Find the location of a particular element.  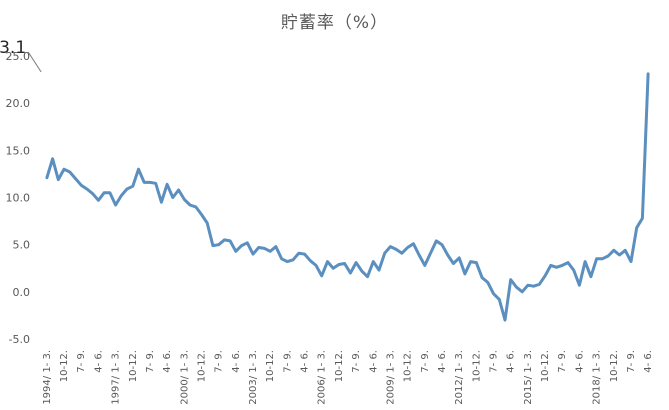

annotation-leader-line is located at coordinates (34, 62).